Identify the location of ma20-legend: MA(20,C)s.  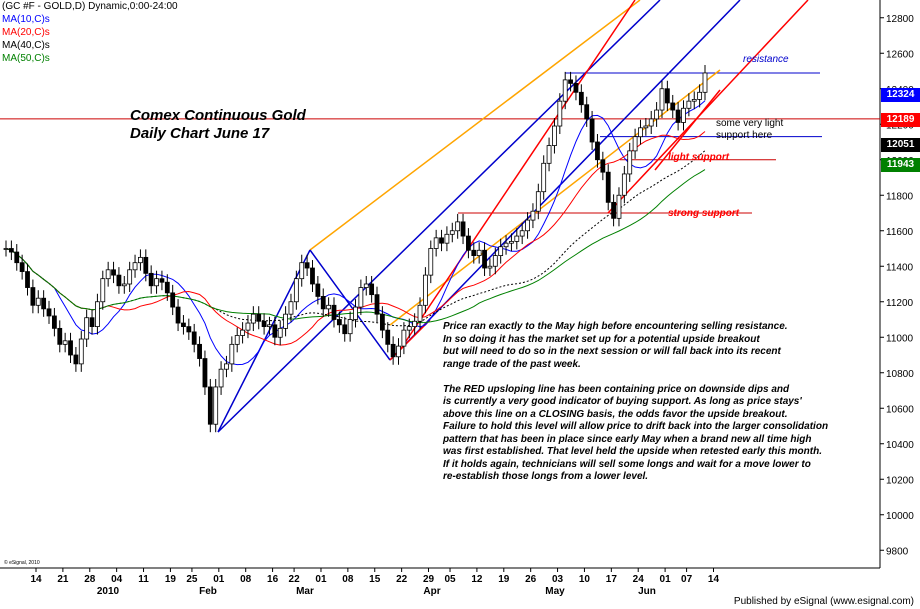
(26, 32).